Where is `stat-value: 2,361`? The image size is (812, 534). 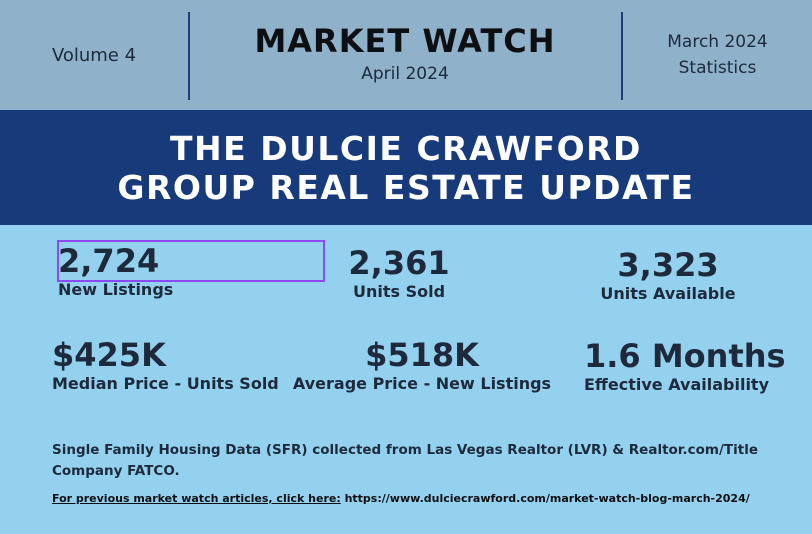
stat-value: 2,361 is located at coordinates (399, 263).